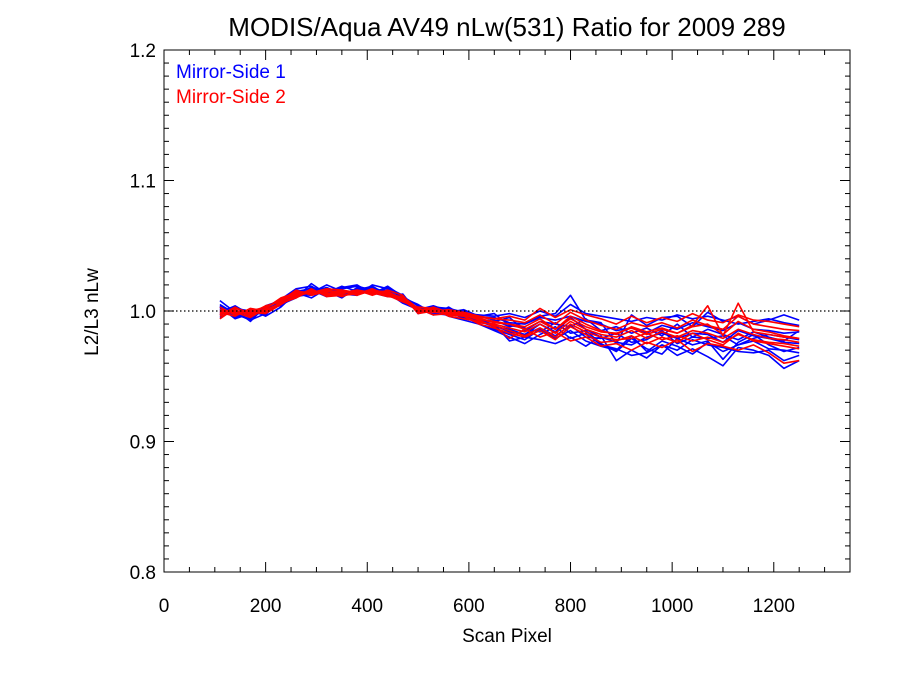 The width and height of the screenshot is (900, 675). Describe the element at coordinates (231, 72) in the screenshot. I see `legend-entry-1: Mirror-Side 1` at that location.